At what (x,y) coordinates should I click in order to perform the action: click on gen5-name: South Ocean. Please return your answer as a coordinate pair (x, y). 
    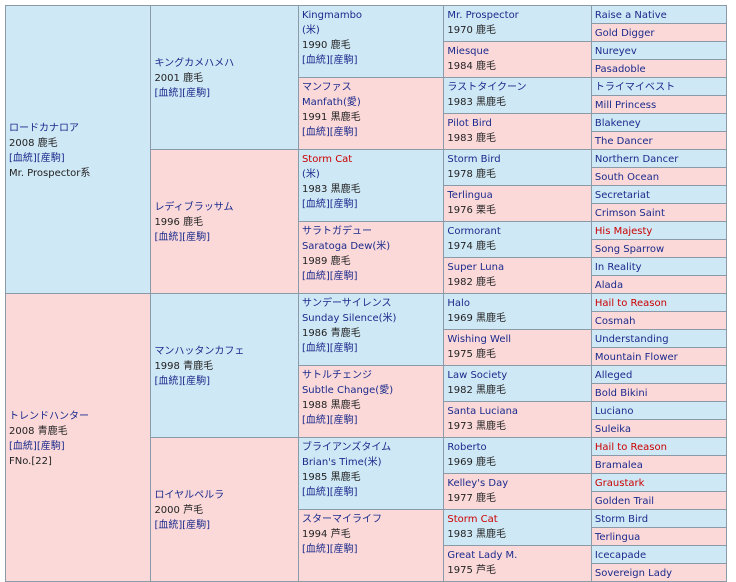
    Looking at the image, I should click on (627, 177).